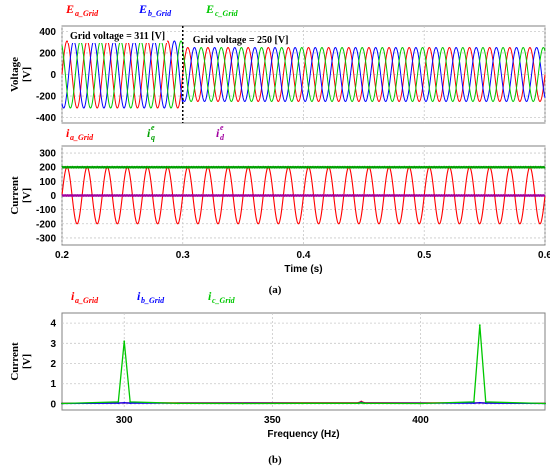 Image resolution: width=550 pixels, height=469 pixels. Describe the element at coordinates (424, 255) in the screenshot. I see `x-tick-label: 0.5` at that location.